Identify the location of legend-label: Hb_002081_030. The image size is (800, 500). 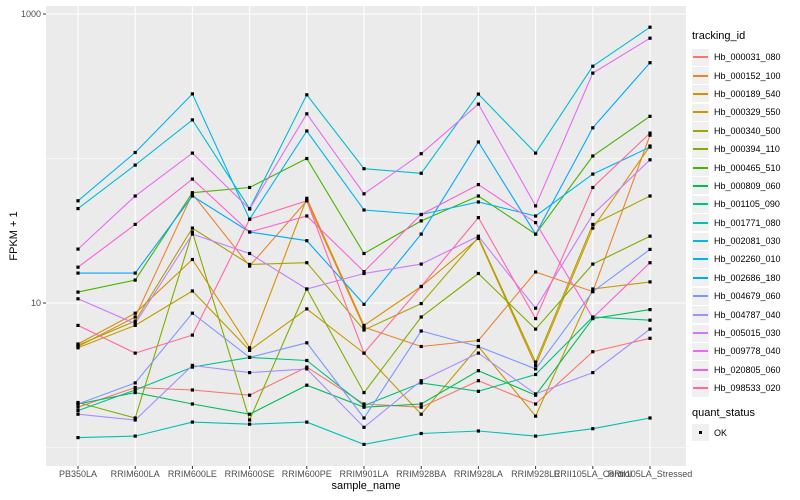
(747, 241).